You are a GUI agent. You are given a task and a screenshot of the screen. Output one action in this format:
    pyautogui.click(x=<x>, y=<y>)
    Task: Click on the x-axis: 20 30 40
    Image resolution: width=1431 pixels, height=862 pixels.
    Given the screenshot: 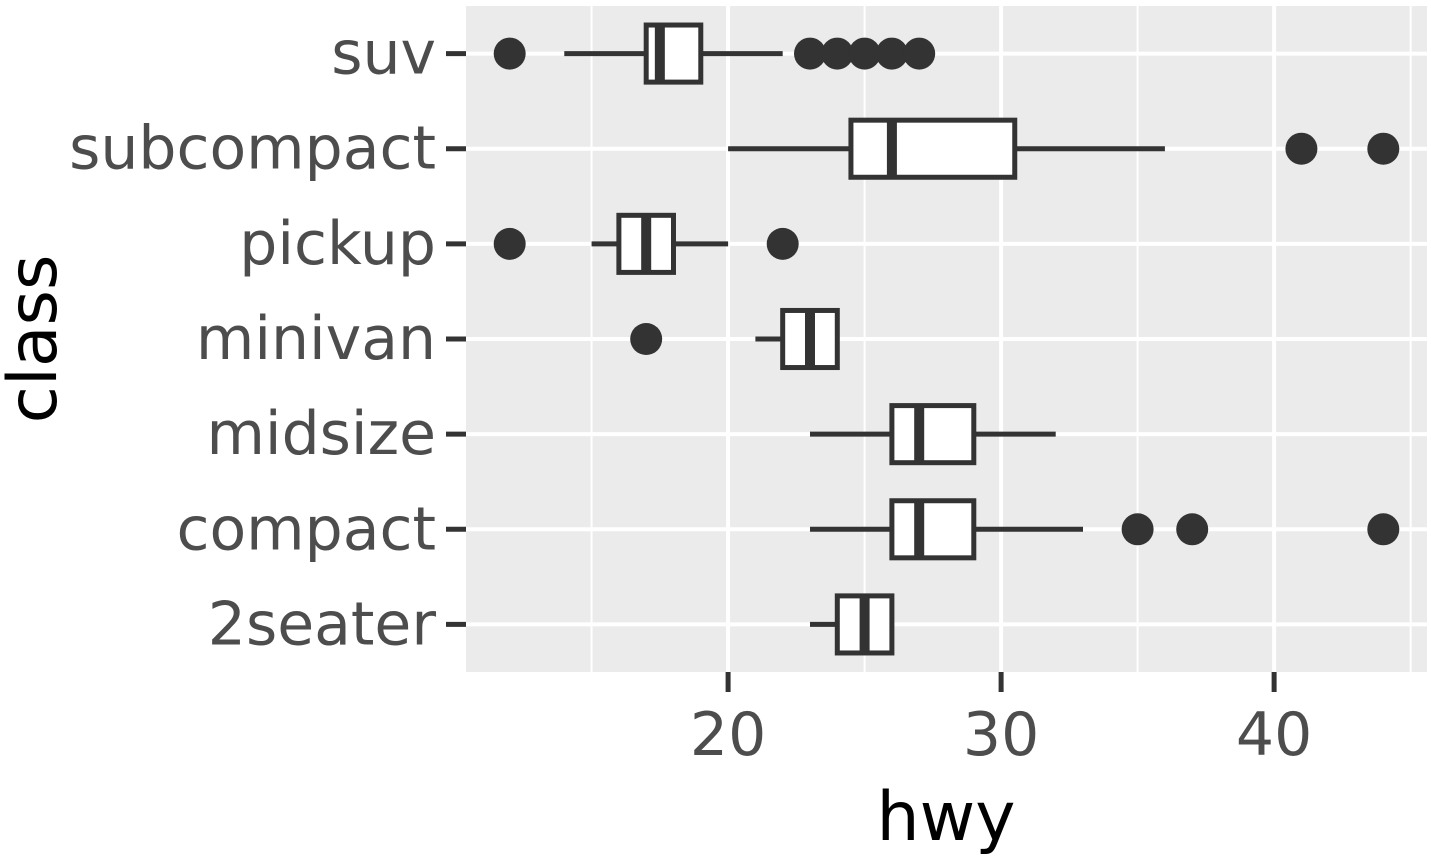 What is the action you would take?
    pyautogui.click(x=1001, y=721)
    